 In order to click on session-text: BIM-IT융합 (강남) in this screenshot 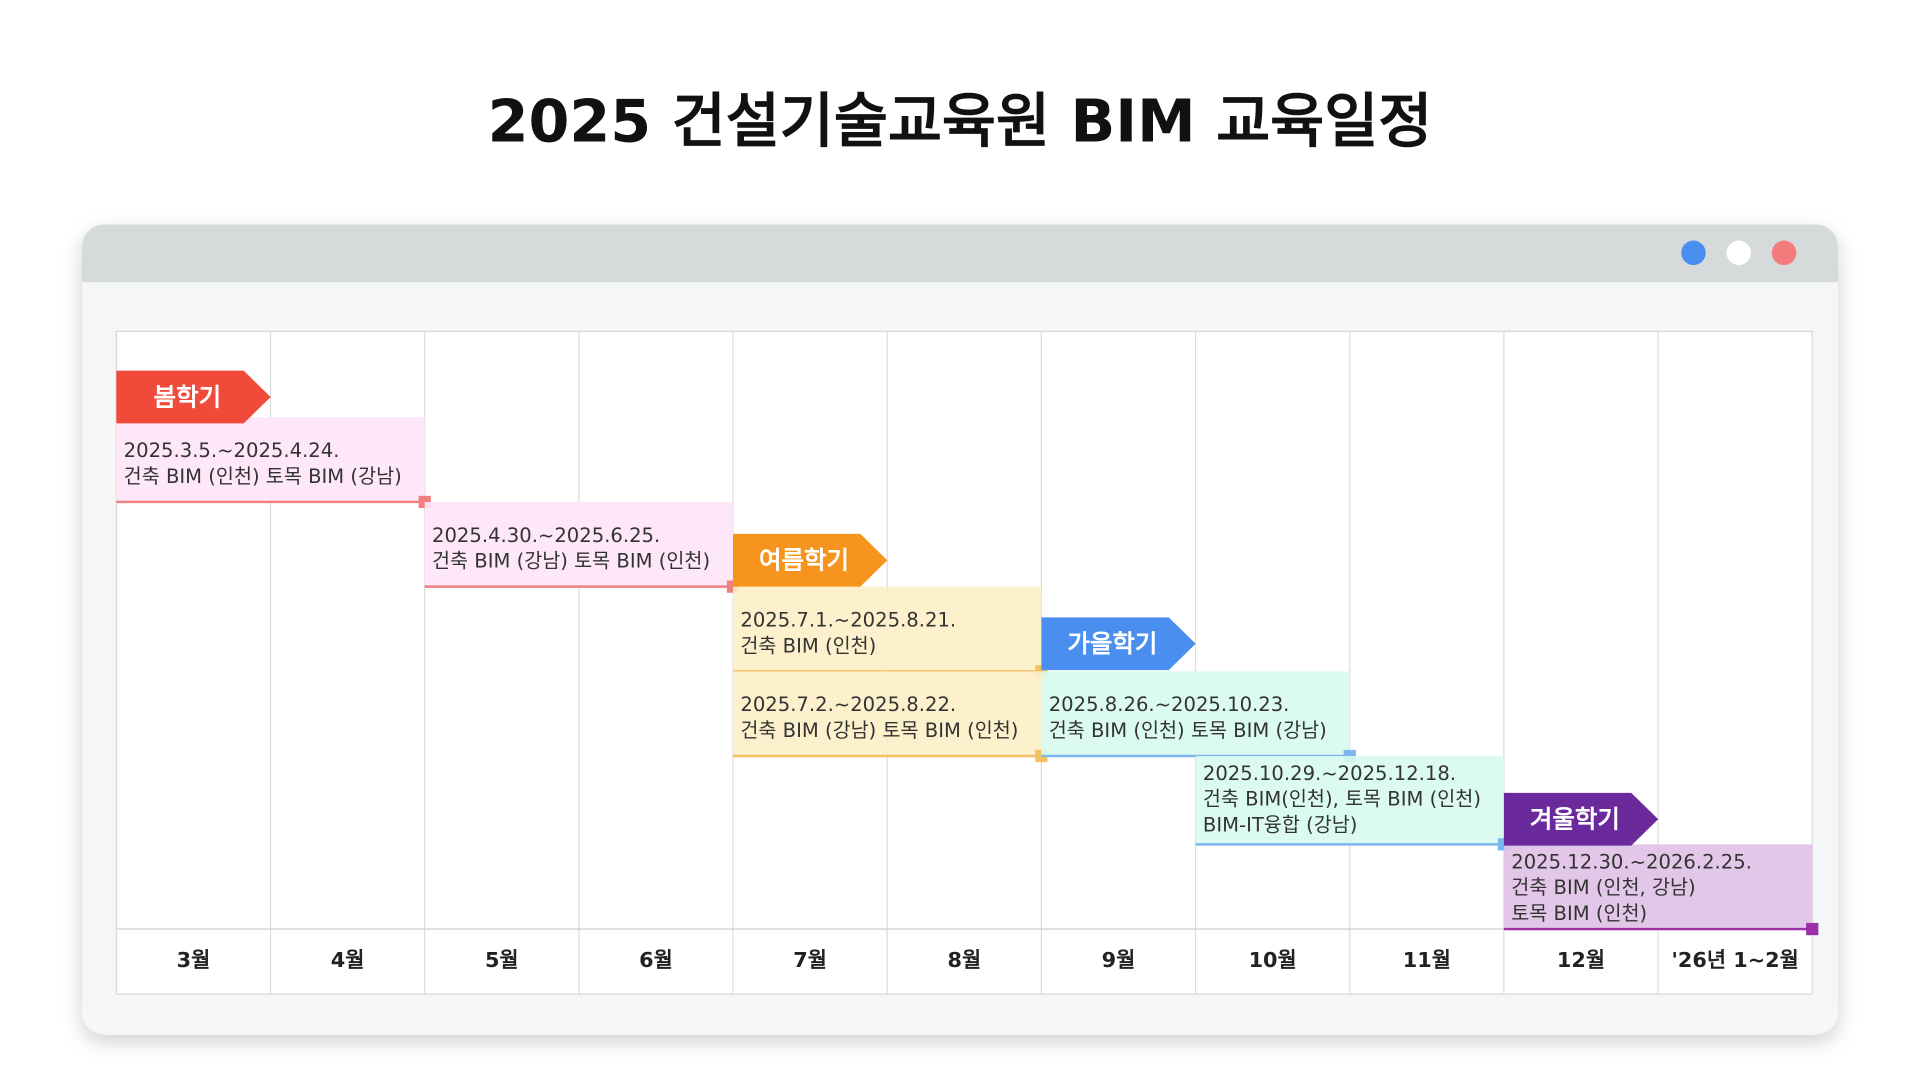, I will do `click(1280, 824)`.